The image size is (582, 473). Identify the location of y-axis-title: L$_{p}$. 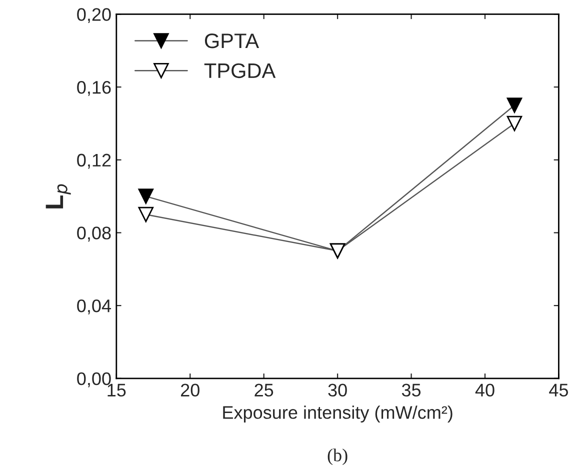
(58, 196).